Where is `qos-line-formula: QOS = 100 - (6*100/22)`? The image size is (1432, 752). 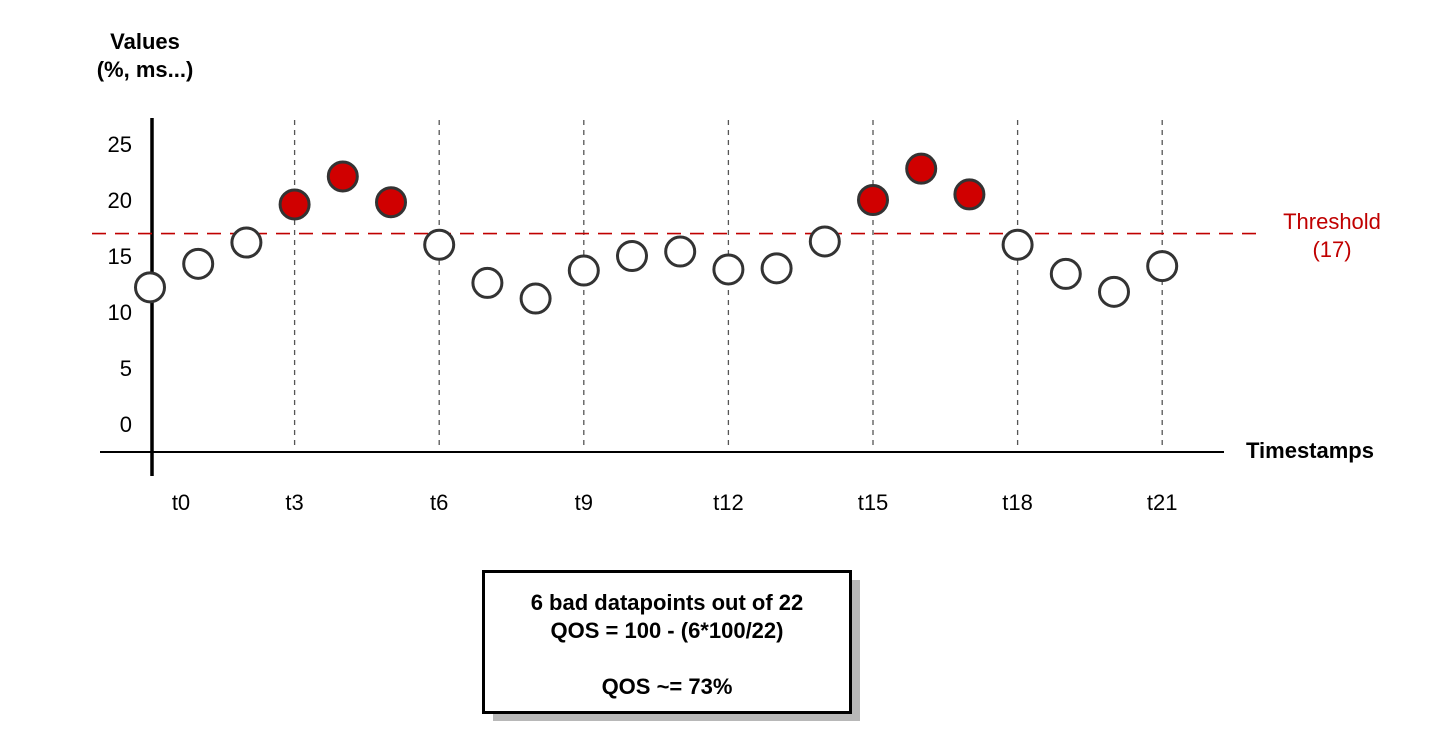 qos-line-formula: QOS = 100 - (6*100/22) is located at coordinates (667, 630).